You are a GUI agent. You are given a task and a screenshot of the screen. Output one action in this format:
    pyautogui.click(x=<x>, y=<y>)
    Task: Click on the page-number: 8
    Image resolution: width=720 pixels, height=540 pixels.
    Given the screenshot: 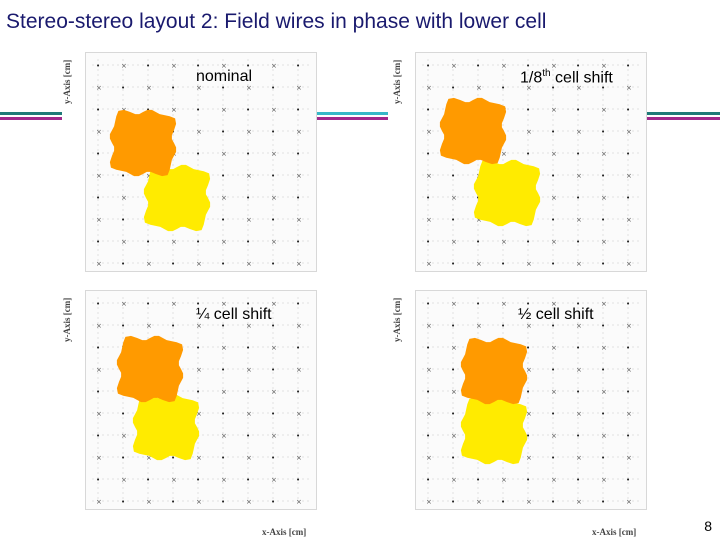 What is the action you would take?
    pyautogui.click(x=708, y=526)
    